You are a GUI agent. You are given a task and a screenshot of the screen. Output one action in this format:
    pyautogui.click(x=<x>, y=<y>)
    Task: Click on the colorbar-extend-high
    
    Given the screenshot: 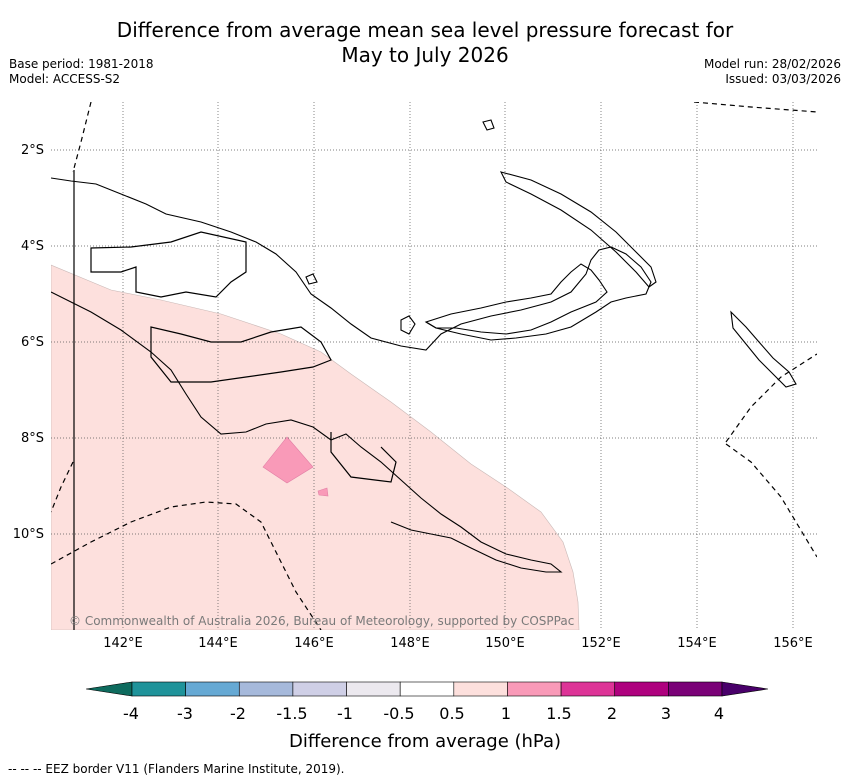 What is the action you would take?
    pyautogui.click(x=744, y=689)
    